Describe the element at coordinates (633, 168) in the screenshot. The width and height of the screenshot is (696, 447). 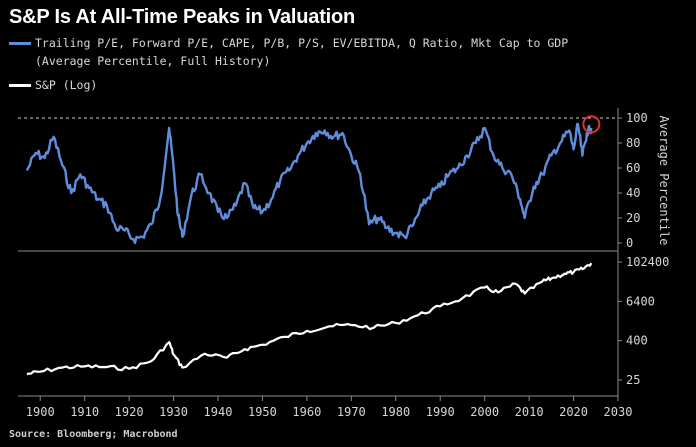
I see `y-tick-label-top: 60` at that location.